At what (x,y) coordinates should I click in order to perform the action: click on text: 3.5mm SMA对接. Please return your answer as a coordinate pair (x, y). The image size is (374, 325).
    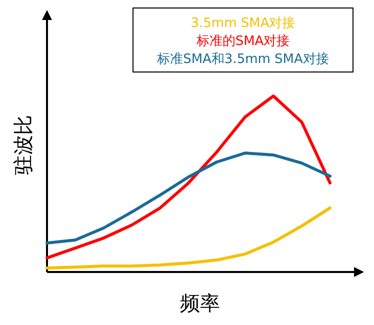
    Looking at the image, I should click on (243, 23).